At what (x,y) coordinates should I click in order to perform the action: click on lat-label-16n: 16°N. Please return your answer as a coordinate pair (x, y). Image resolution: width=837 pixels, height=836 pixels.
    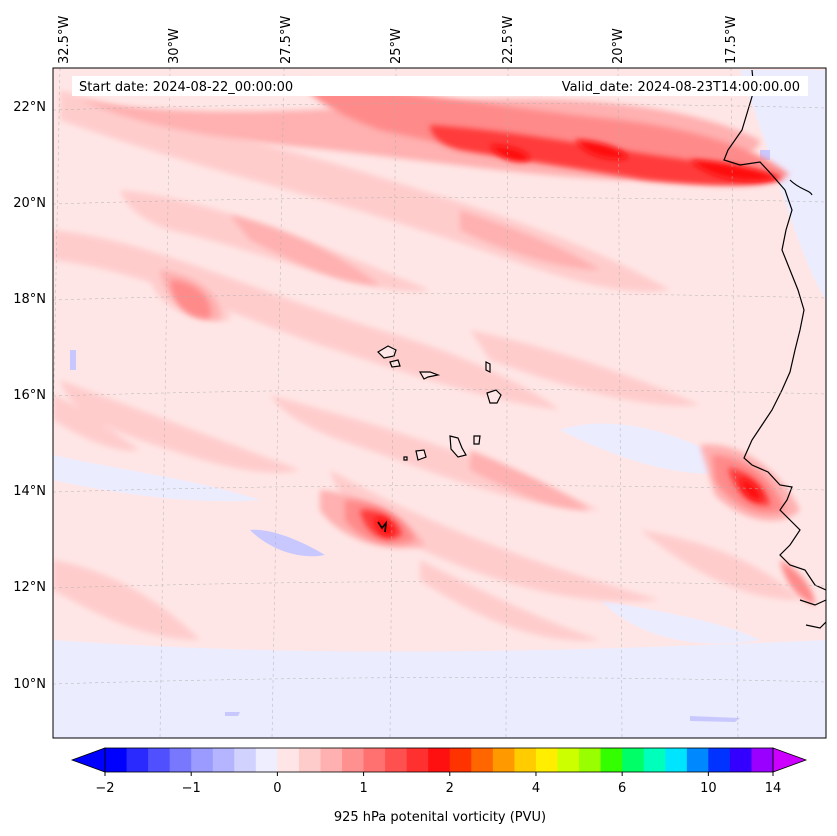
    Looking at the image, I should click on (29, 395).